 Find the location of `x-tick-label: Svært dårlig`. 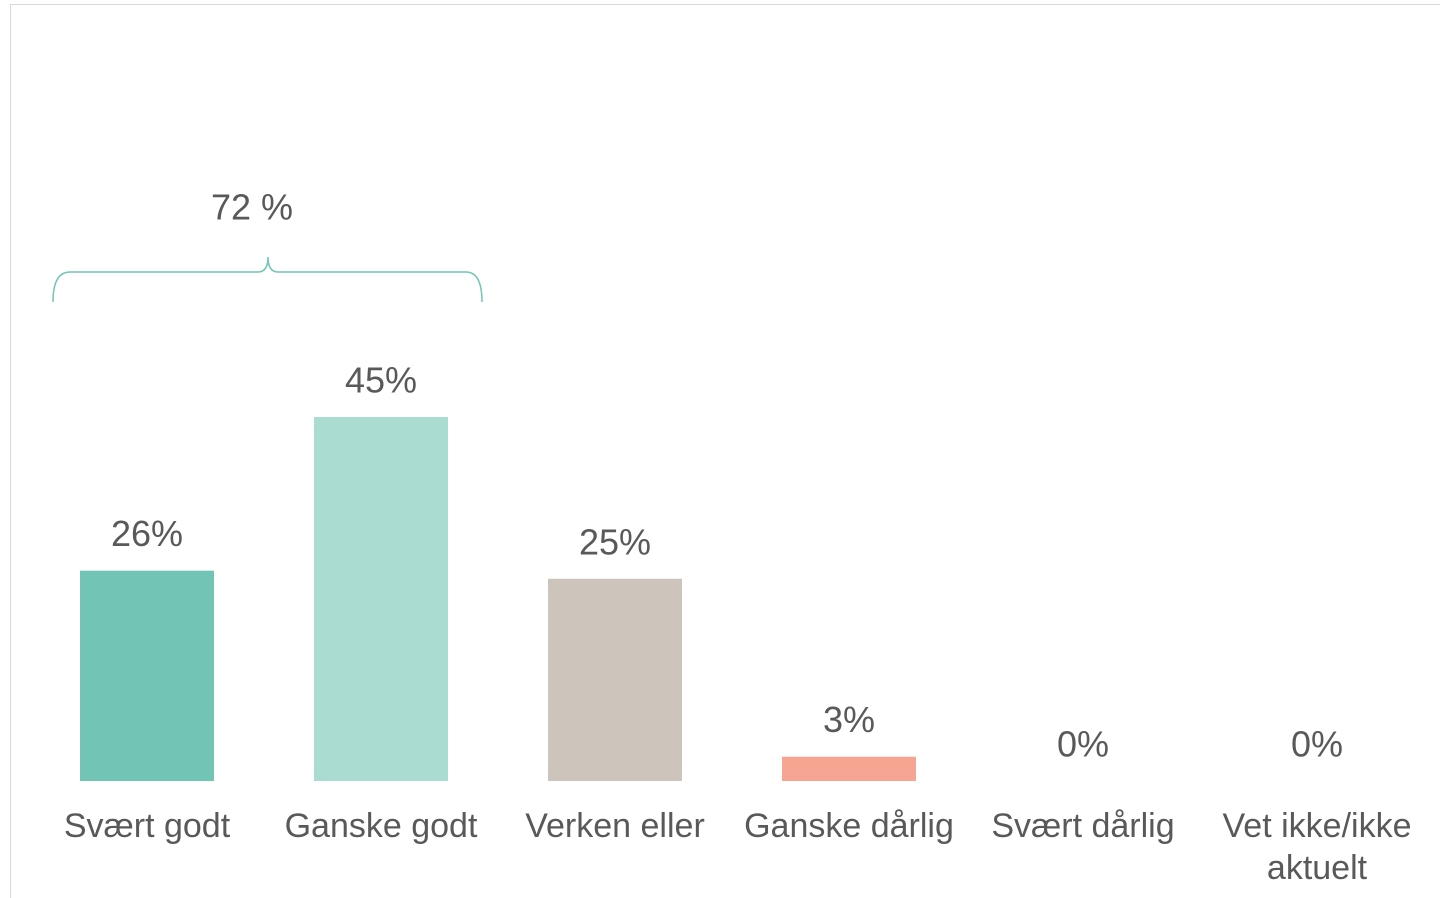

x-tick-label: Svært dårlig is located at coordinates (1083, 826).